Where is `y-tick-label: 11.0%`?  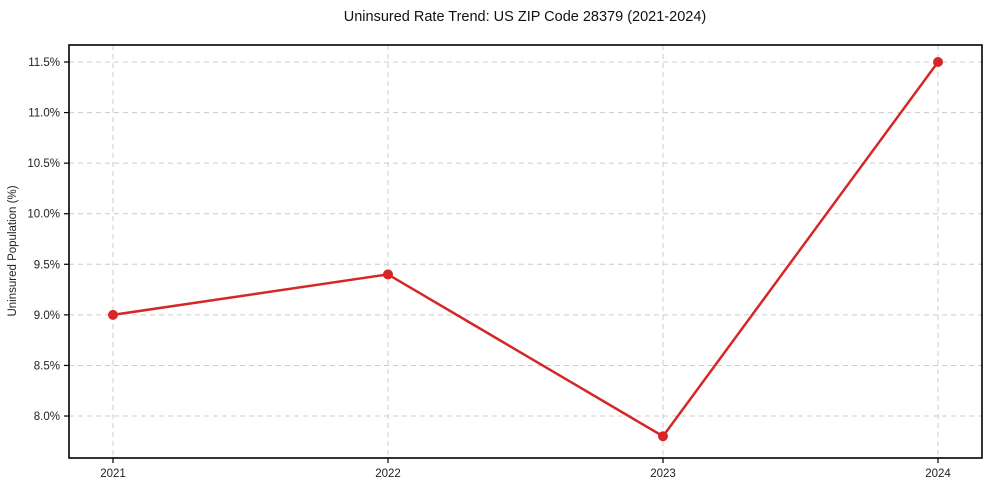
y-tick-label: 11.0% is located at coordinates (44, 114).